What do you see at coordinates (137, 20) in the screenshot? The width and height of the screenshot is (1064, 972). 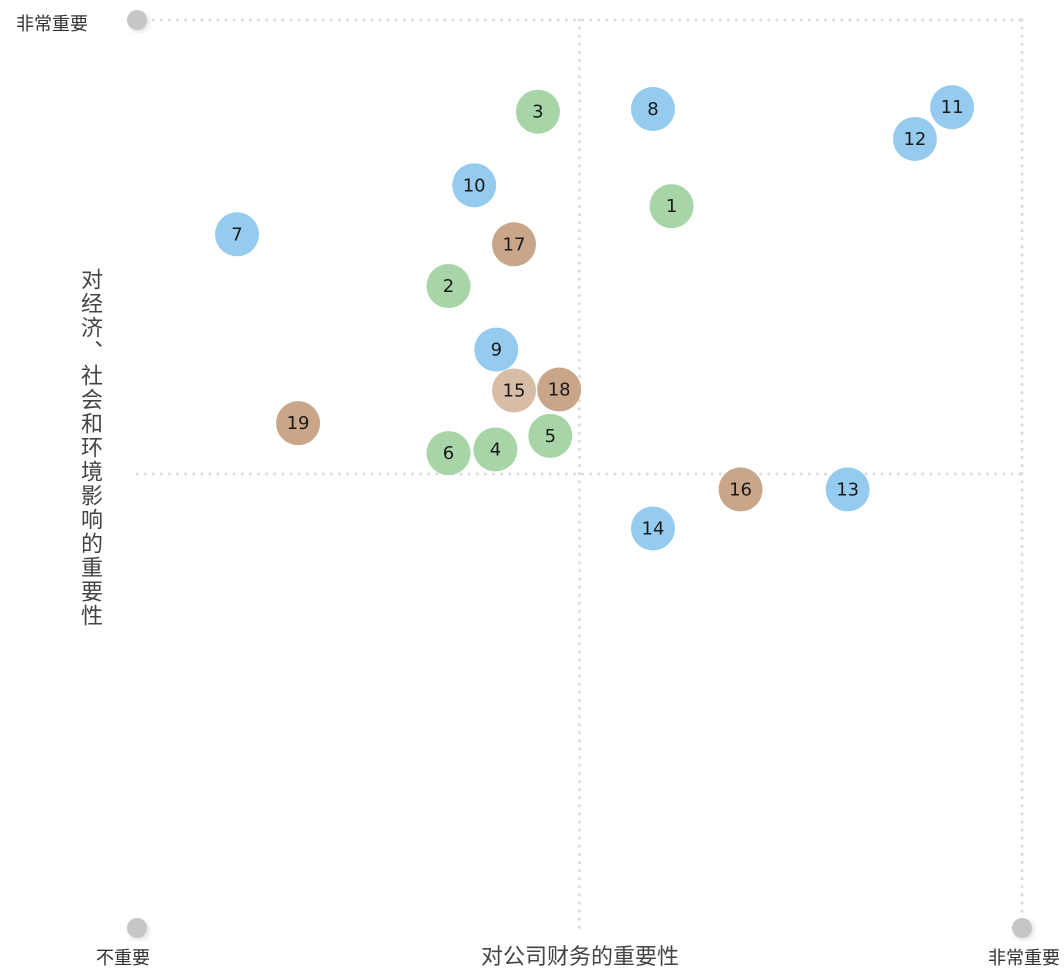 I see `y-axis-end-dot` at bounding box center [137, 20].